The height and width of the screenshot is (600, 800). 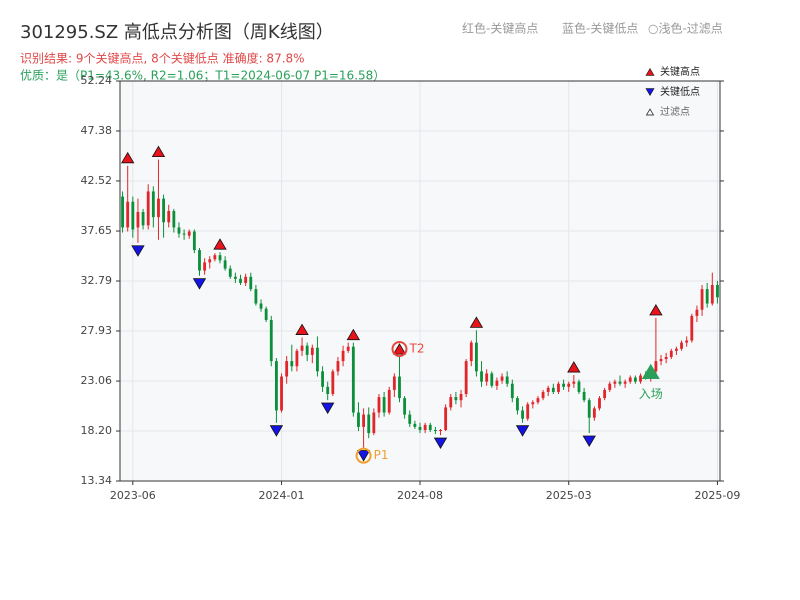 I want to click on top-legend-high: 红色-关键高点, so click(x=500, y=28).